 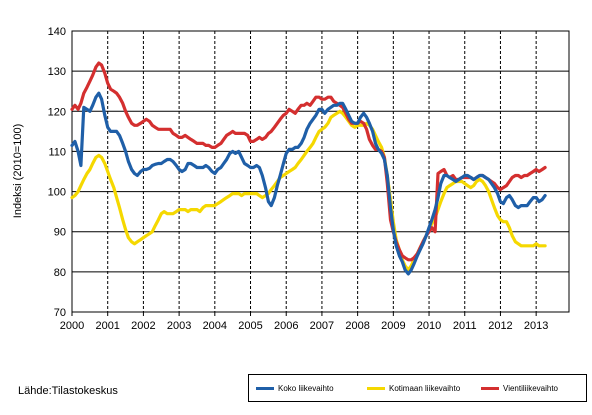 I want to click on y-tick-label: 90, so click(x=60, y=233).